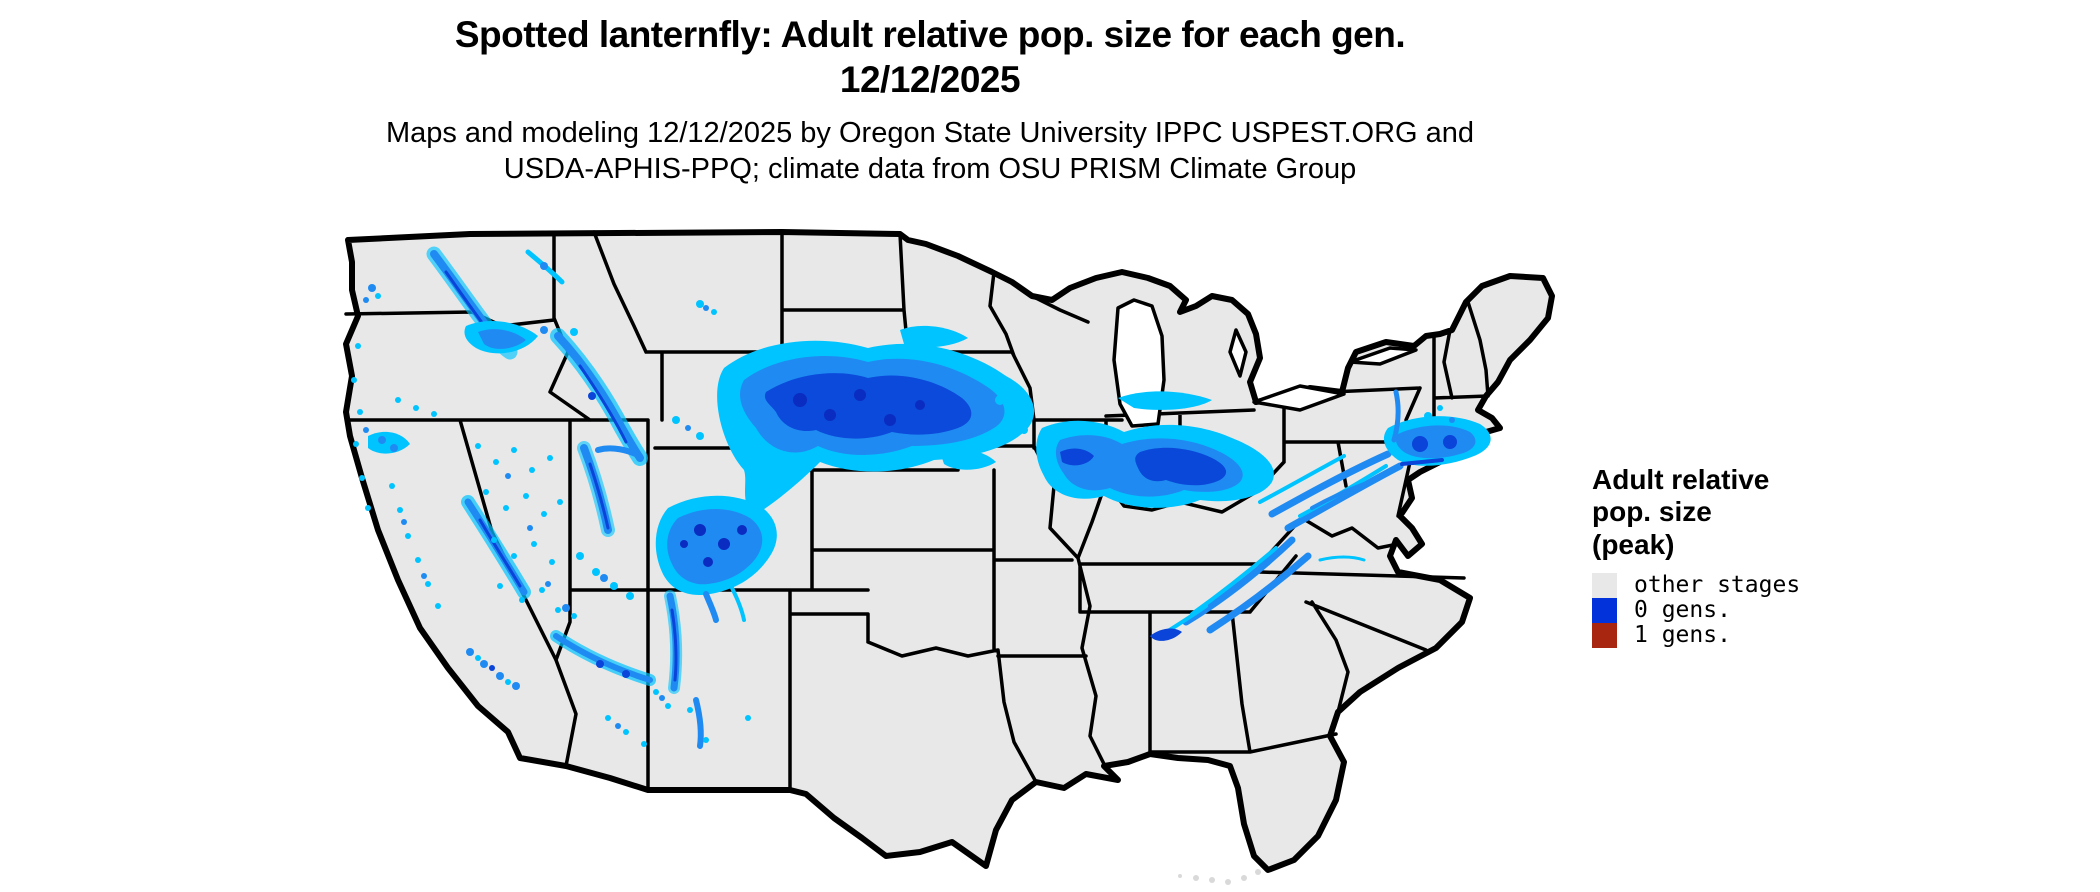  Describe the element at coordinates (1437, 427) in the screenshot. I see `overlay-northeast-coast` at that location.